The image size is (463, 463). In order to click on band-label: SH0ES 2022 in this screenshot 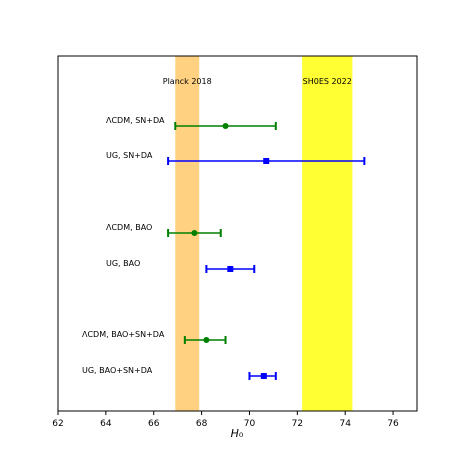, I will do `click(327, 81)`.